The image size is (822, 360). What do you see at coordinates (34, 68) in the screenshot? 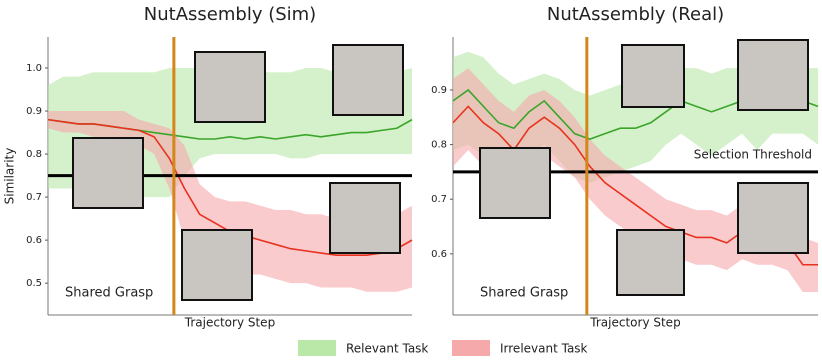
I see `y-tick-label: 1.0` at bounding box center [34, 68].